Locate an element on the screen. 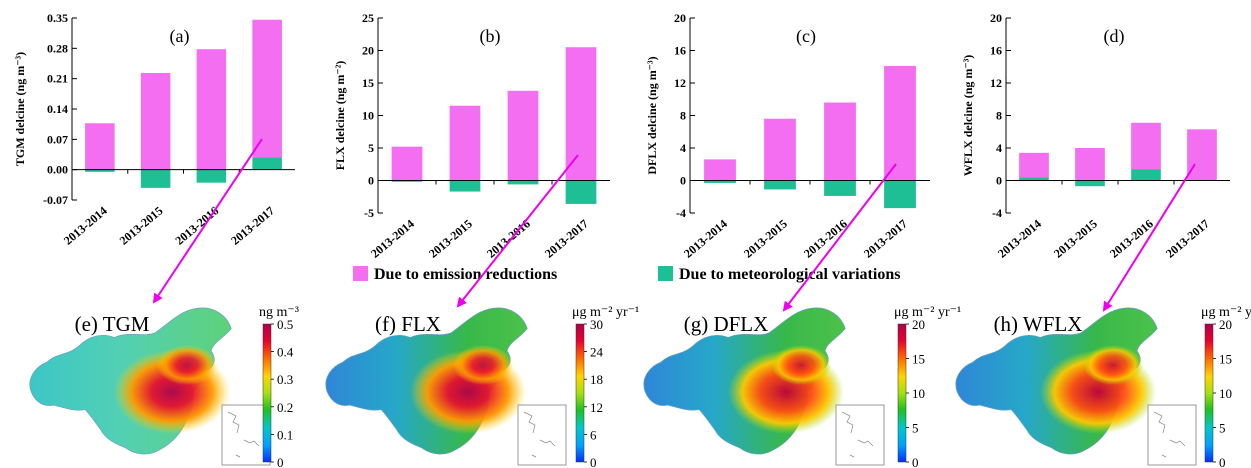 This screenshot has width=1251, height=468. y-tick-label: 10 is located at coordinates (368, 116).